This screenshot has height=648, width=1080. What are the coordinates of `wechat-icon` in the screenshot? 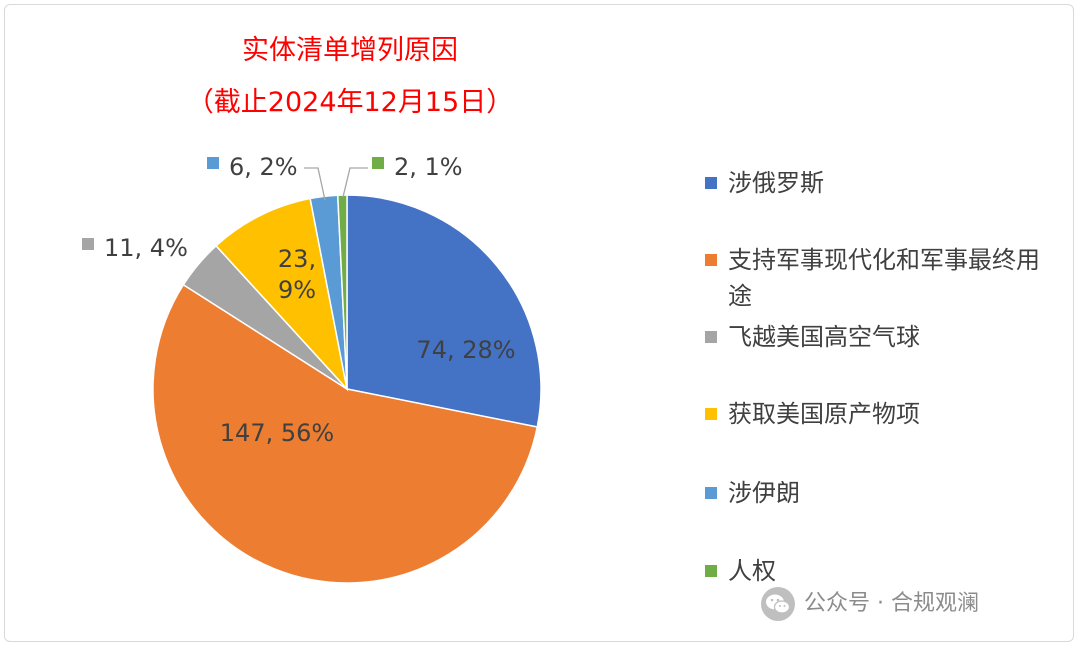 It's located at (778, 604).